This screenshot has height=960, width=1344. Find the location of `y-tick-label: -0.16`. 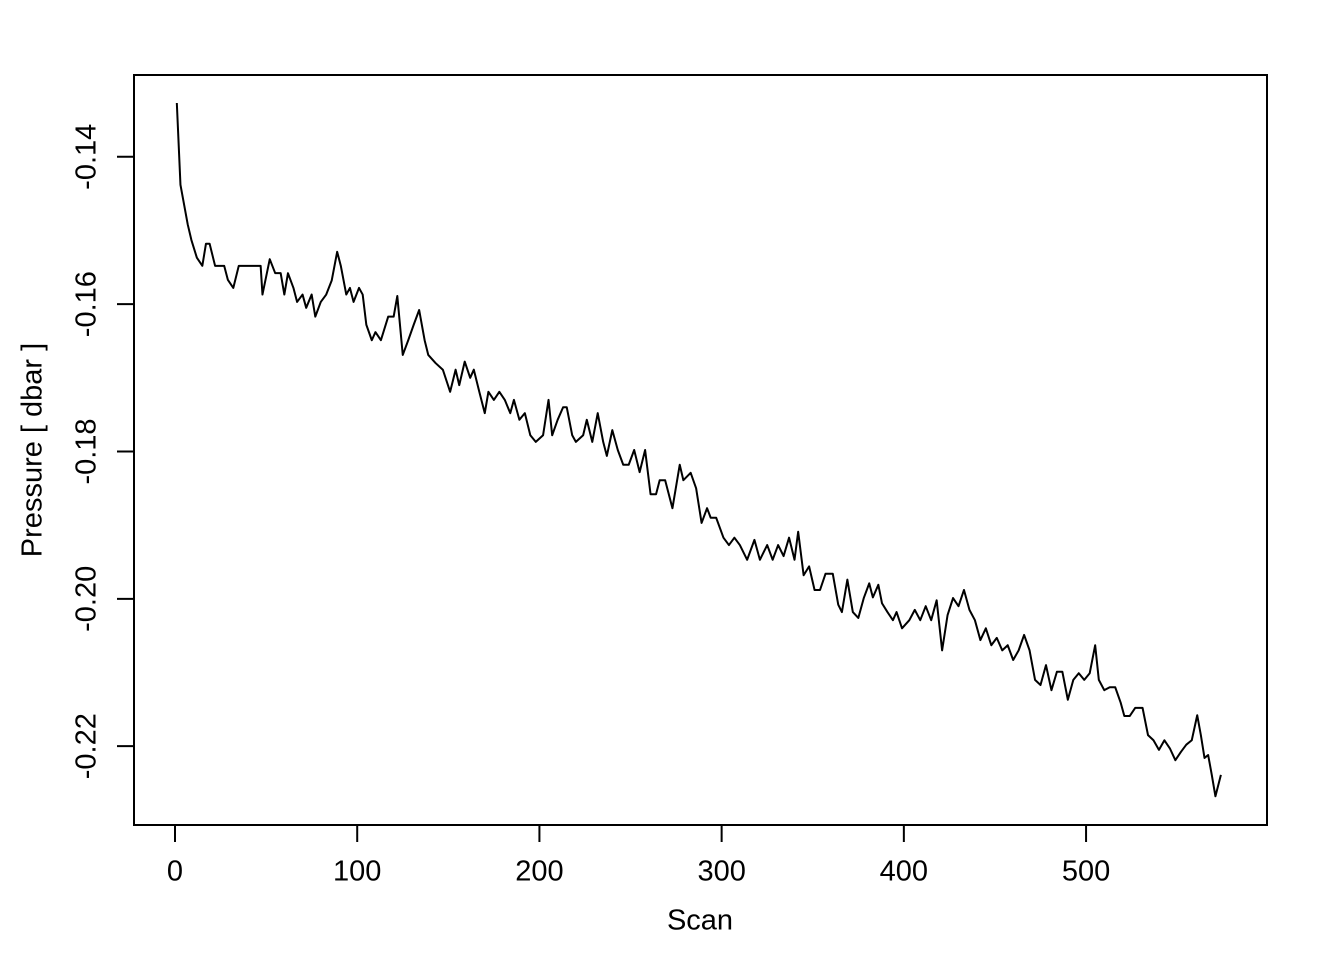

y-tick-label: -0.16 is located at coordinates (87, 304).